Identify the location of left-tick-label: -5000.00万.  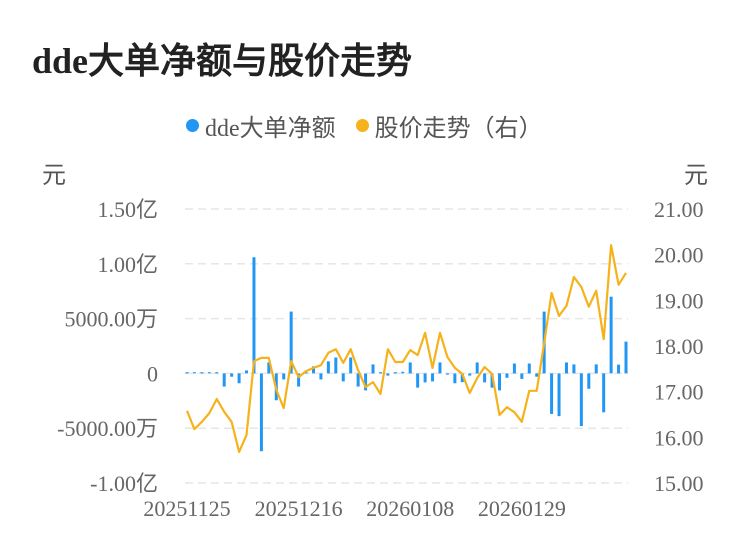
(107, 428).